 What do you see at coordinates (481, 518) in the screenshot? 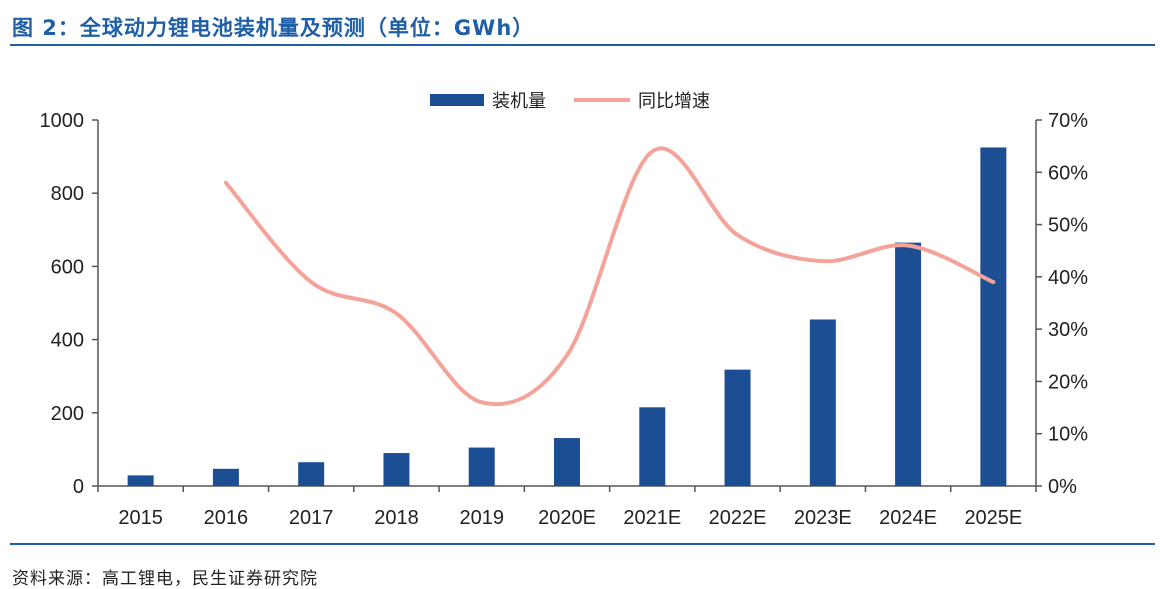
I see `x-tick-label: 2019` at bounding box center [481, 518].